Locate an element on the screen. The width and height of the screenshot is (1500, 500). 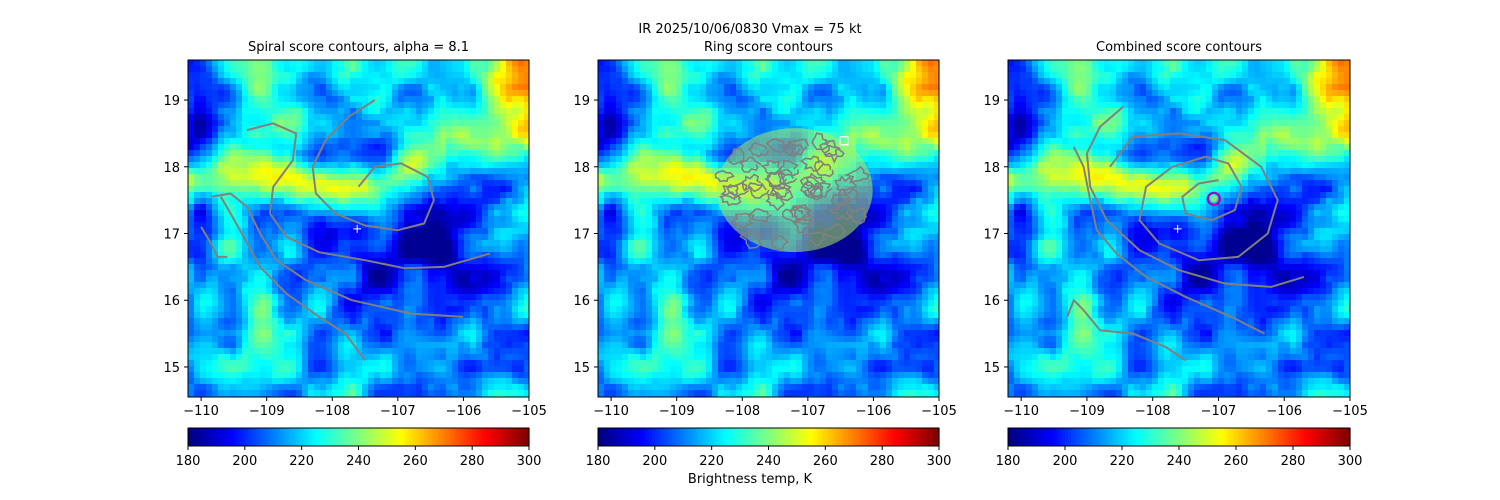
ring-contour-cluster is located at coordinates (793, 190).